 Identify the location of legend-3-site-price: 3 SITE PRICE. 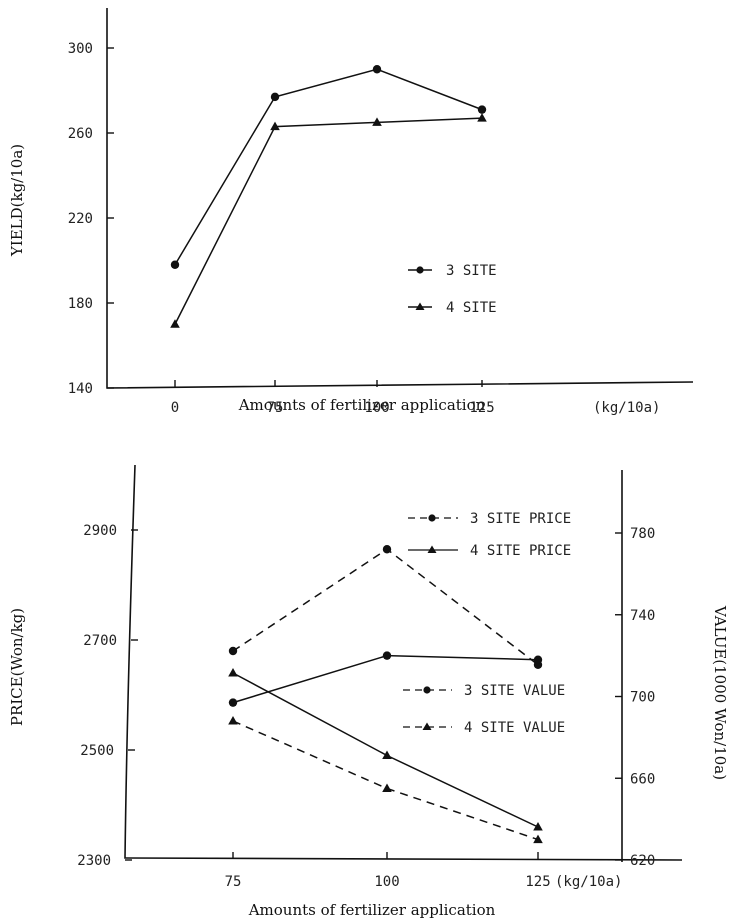
(489, 519).